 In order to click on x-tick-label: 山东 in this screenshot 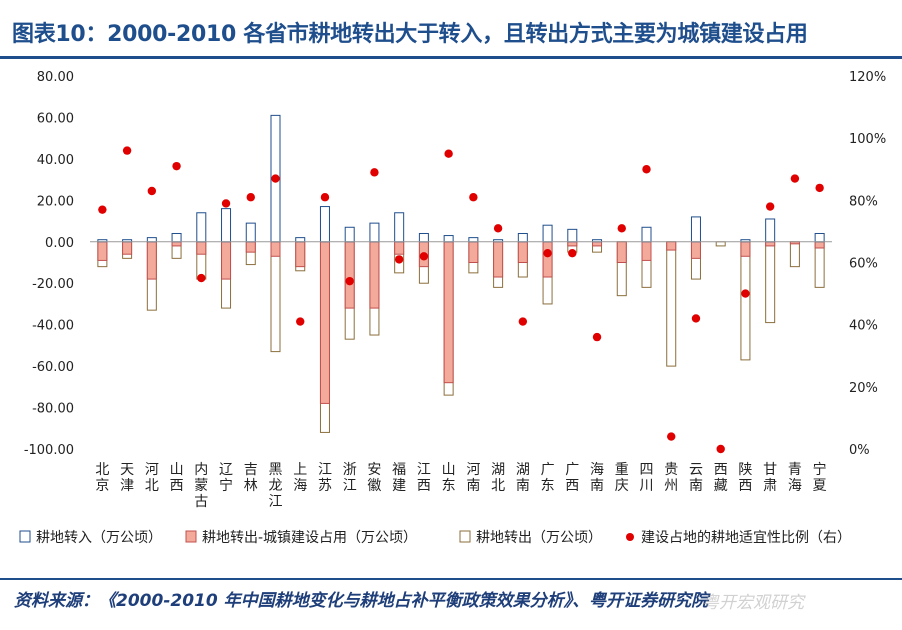, I will do `click(449, 478)`.